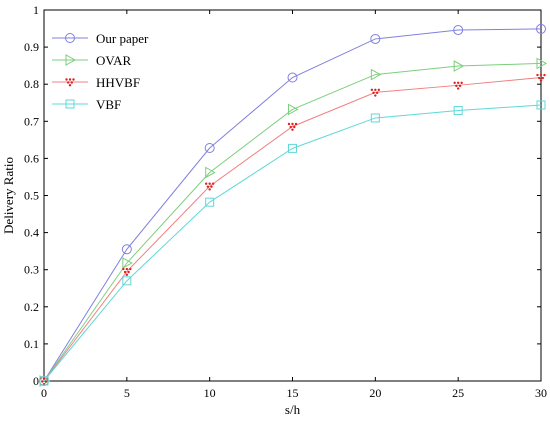  Describe the element at coordinates (31, 196) in the screenshot. I see `y-tick-label: 0.5` at that location.